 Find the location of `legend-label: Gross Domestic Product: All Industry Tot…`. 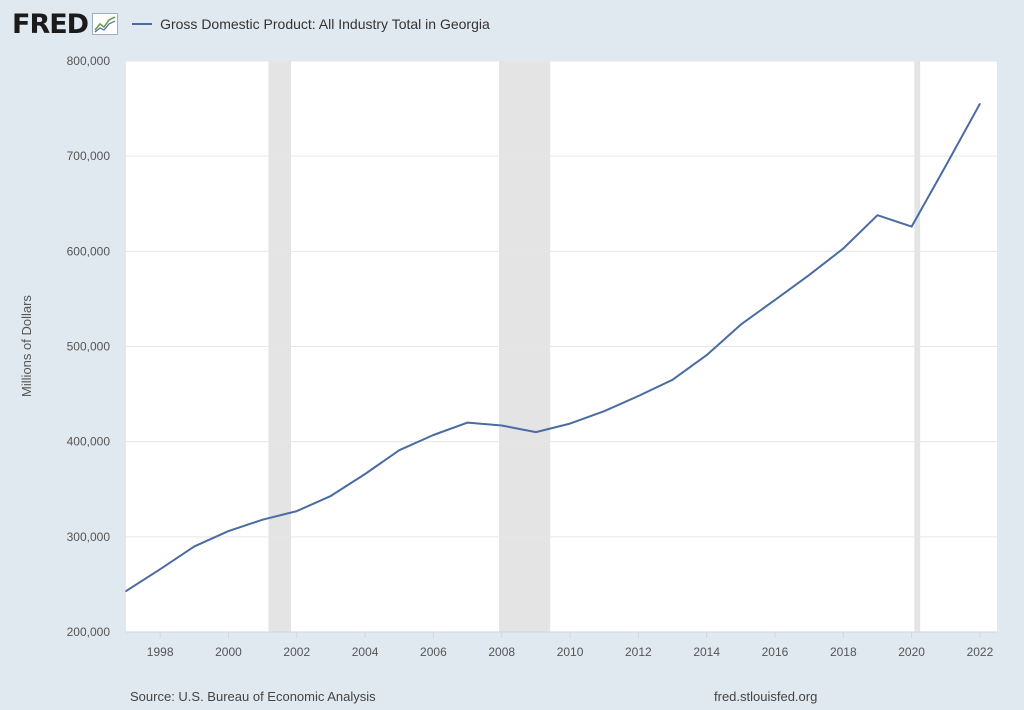

legend-label: Gross Domestic Product: All Industry Tot… is located at coordinates (325, 24).